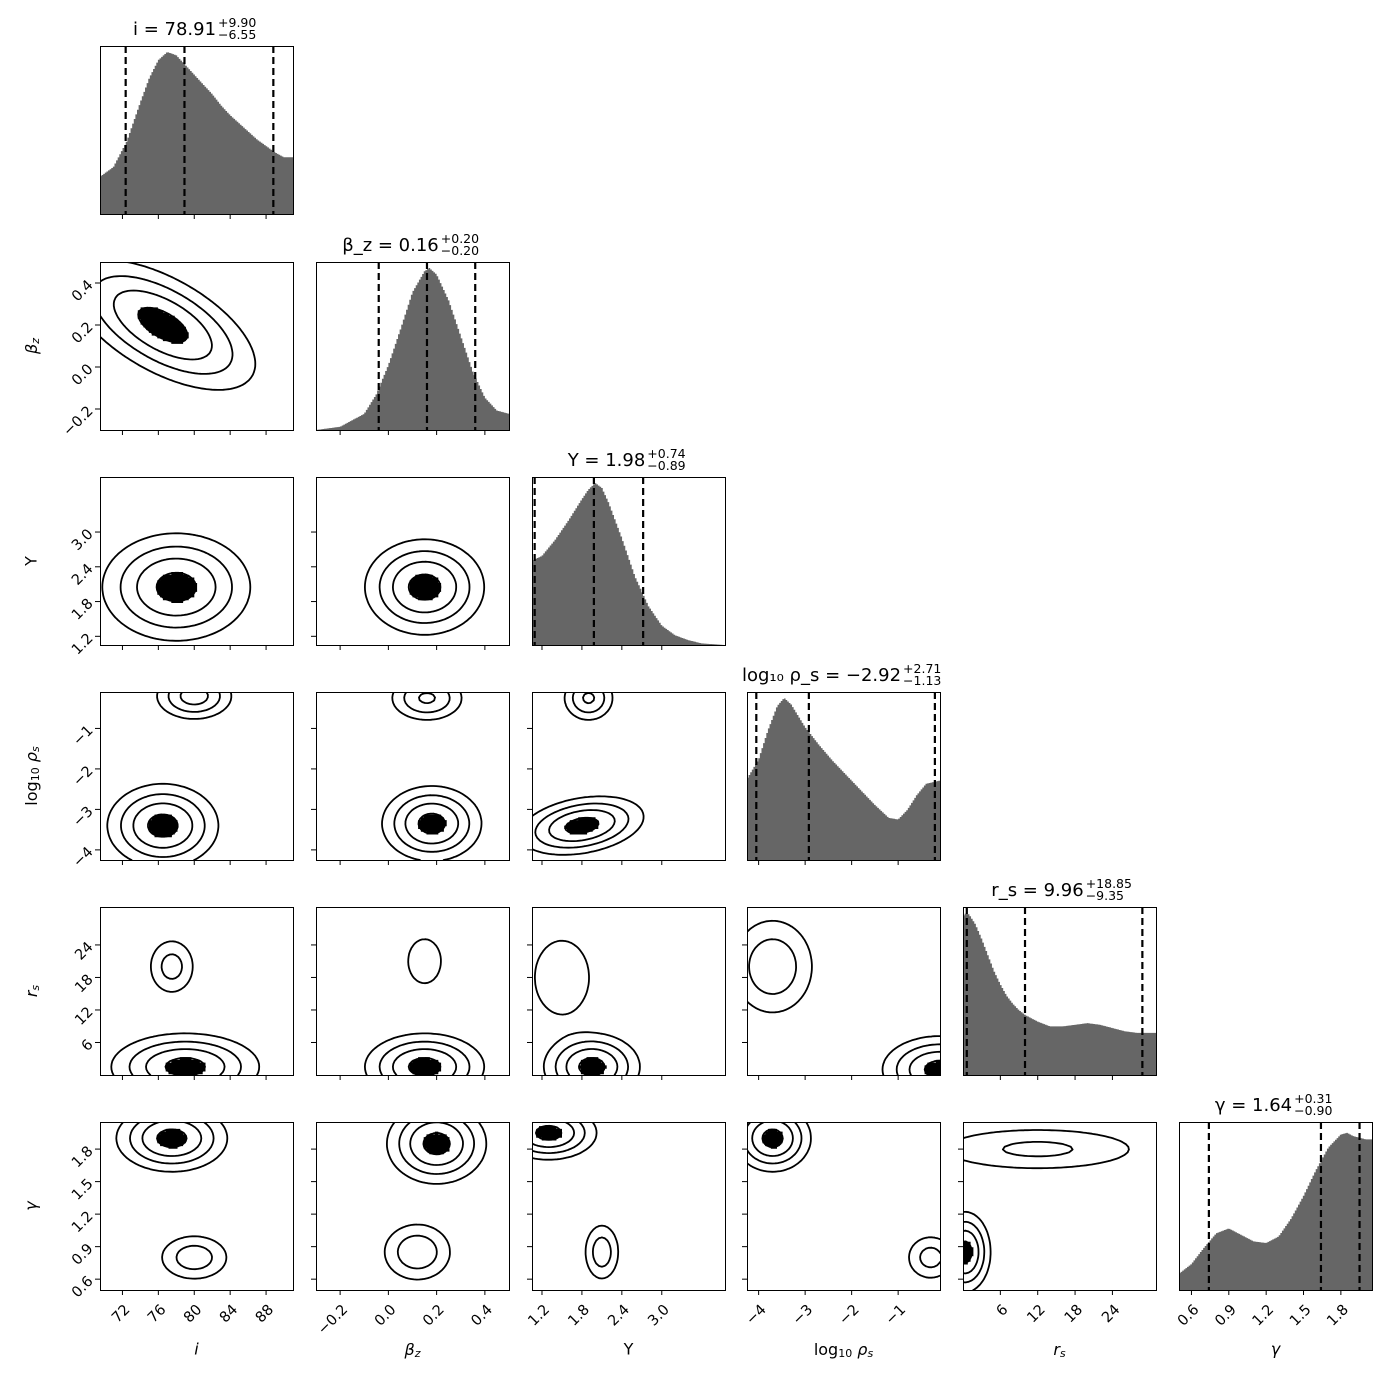 This screenshot has width=1390, height=1390. I want to click on hist-panel-gamma, so click(1275, 1206).